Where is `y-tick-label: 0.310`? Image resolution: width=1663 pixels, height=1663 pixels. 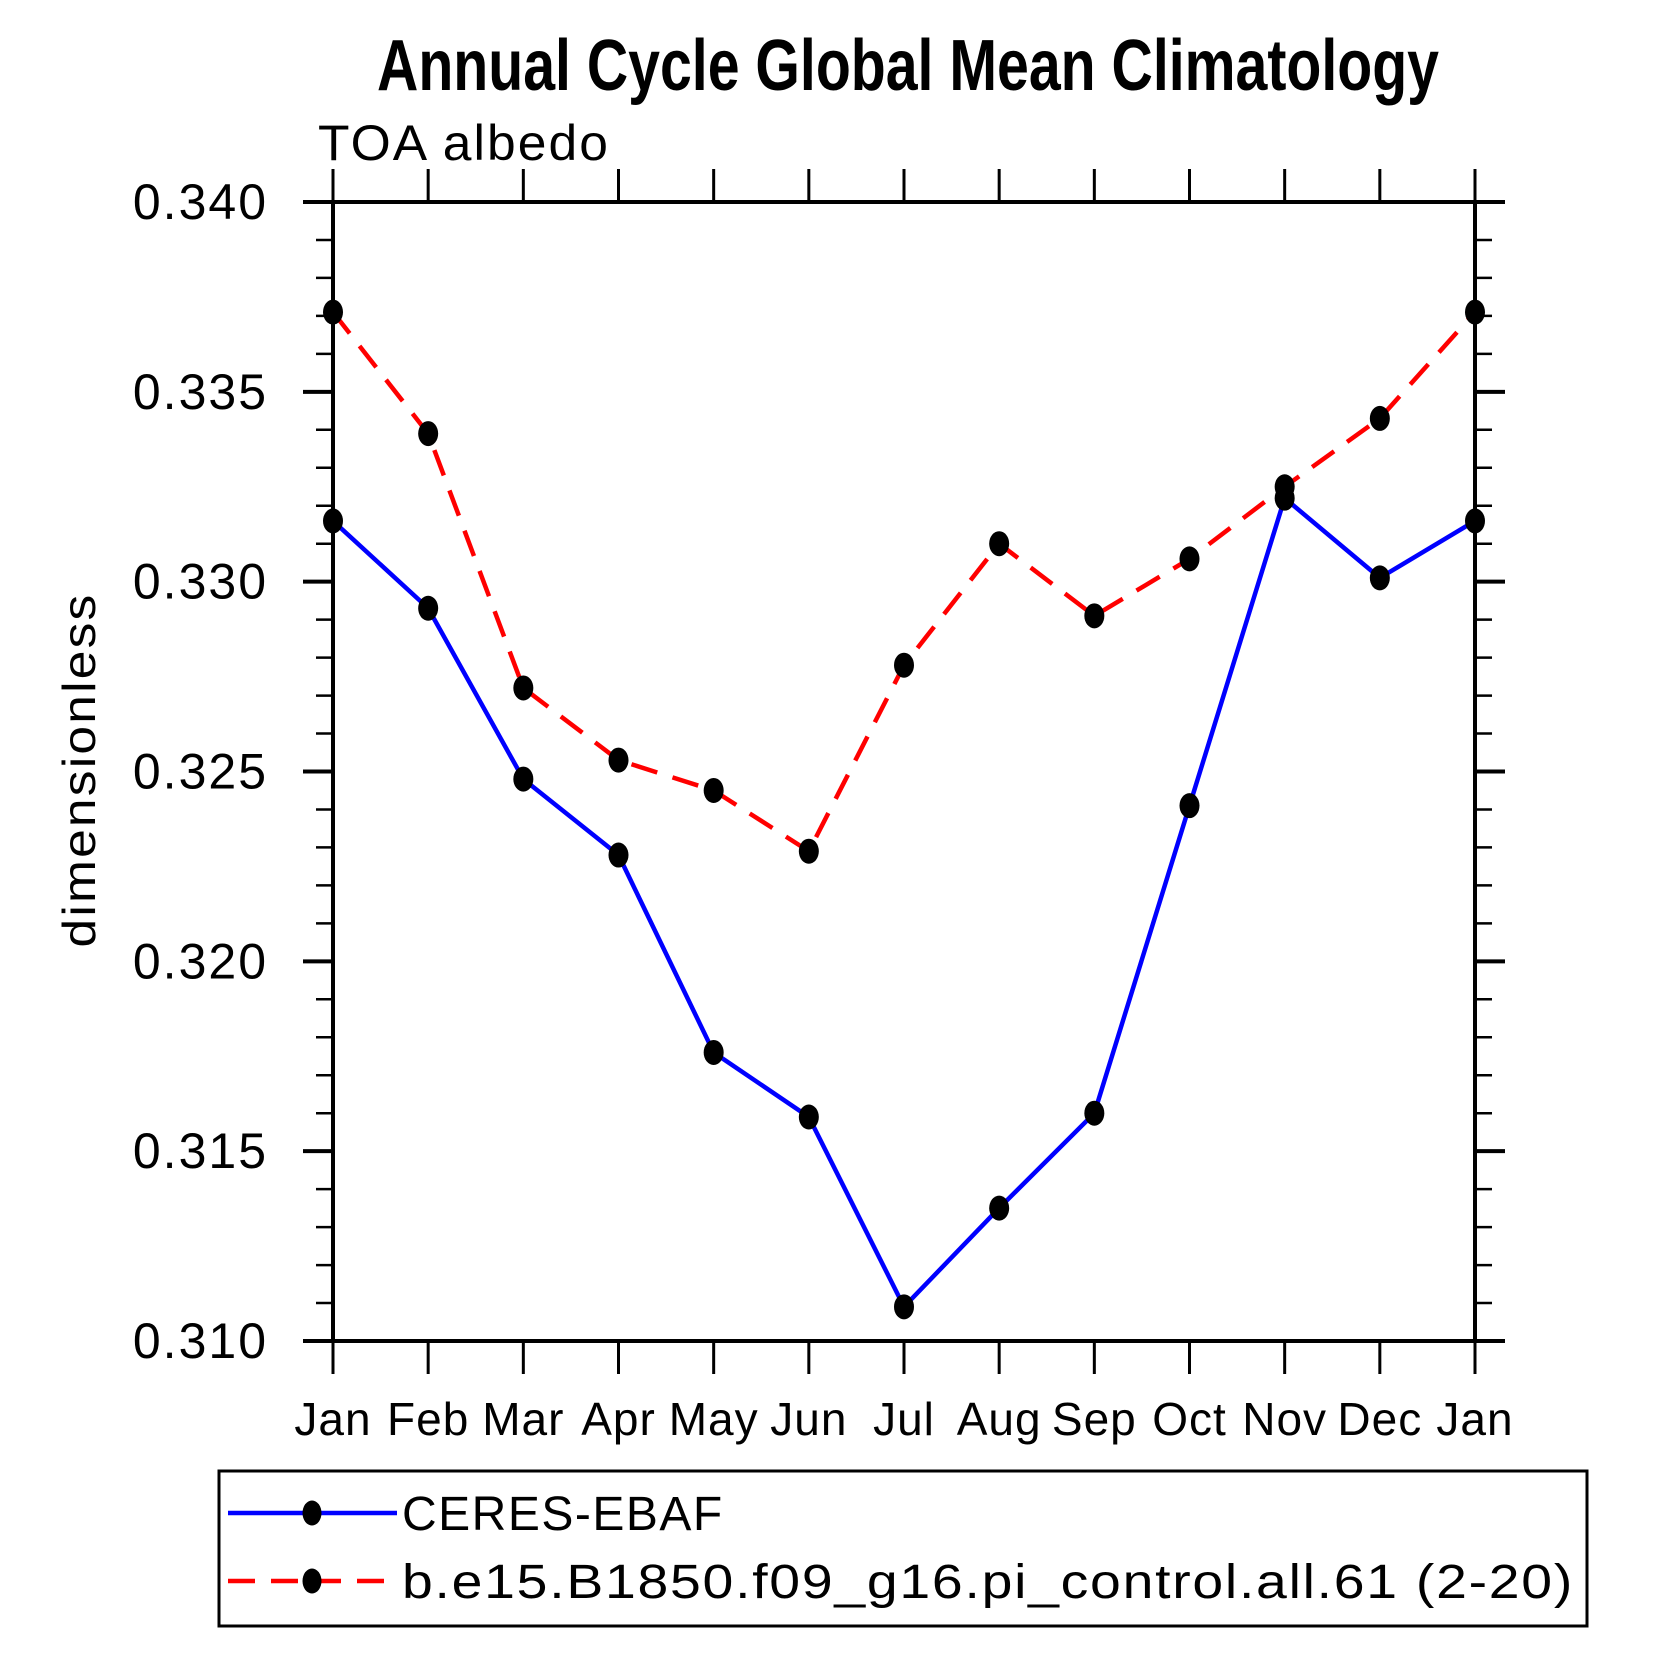
y-tick-label: 0.310 is located at coordinates (200, 1341).